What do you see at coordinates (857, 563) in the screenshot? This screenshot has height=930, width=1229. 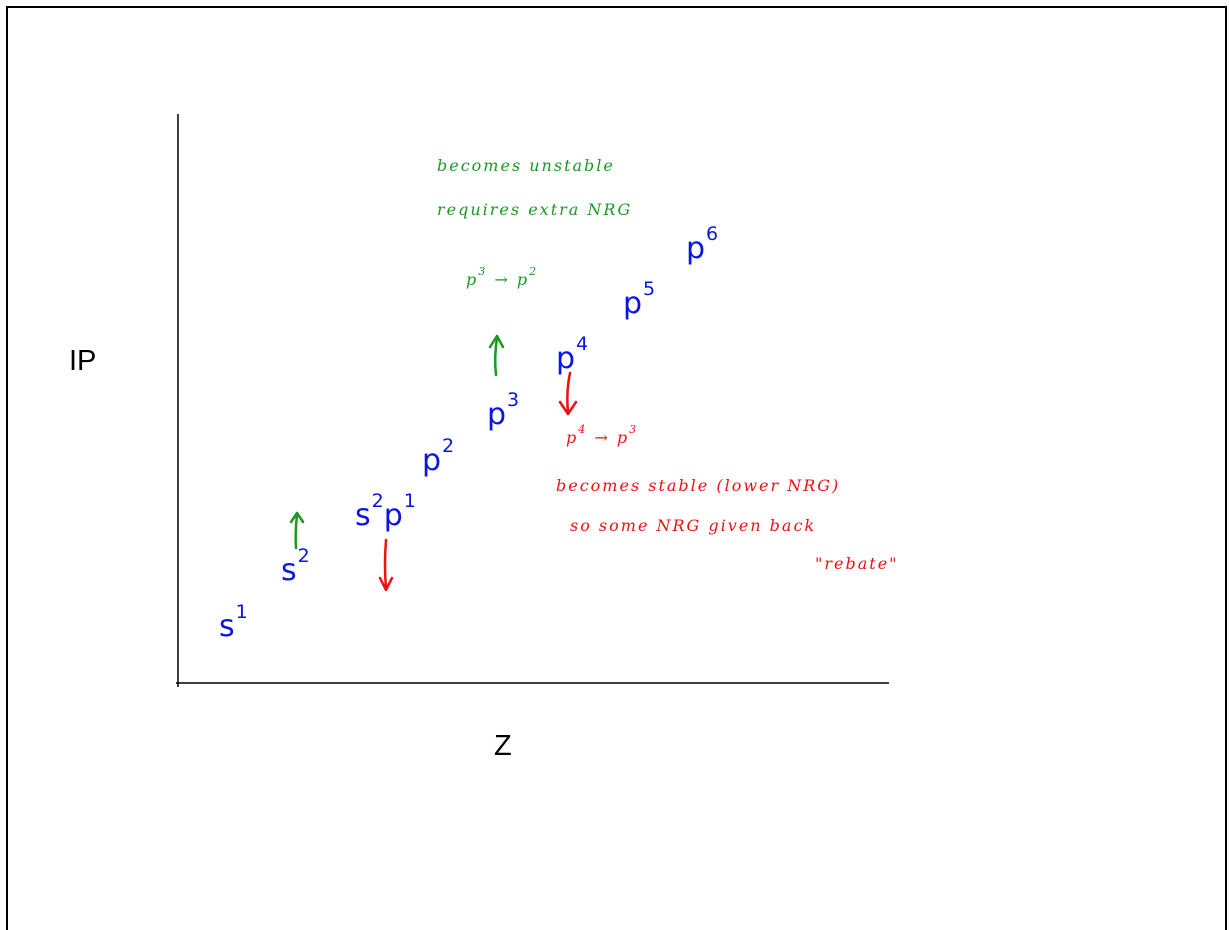 I see `annotation-rebate: "rebate"` at bounding box center [857, 563].